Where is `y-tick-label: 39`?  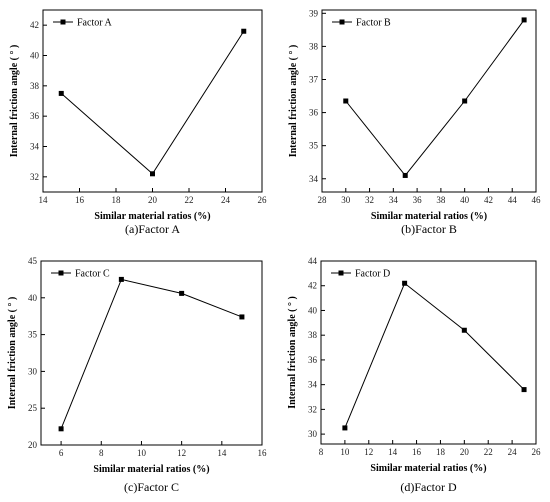 y-tick-label: 39 is located at coordinates (314, 13).